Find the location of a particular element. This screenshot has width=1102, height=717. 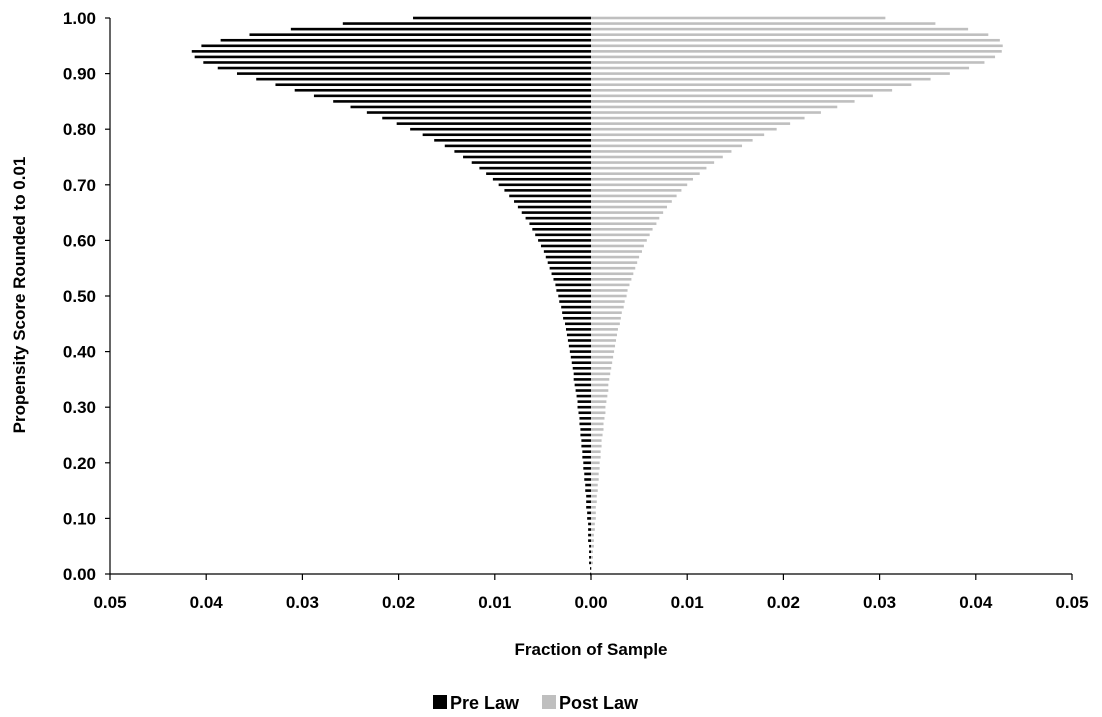

y-tick-label: 0.30 is located at coordinates (79, 407).